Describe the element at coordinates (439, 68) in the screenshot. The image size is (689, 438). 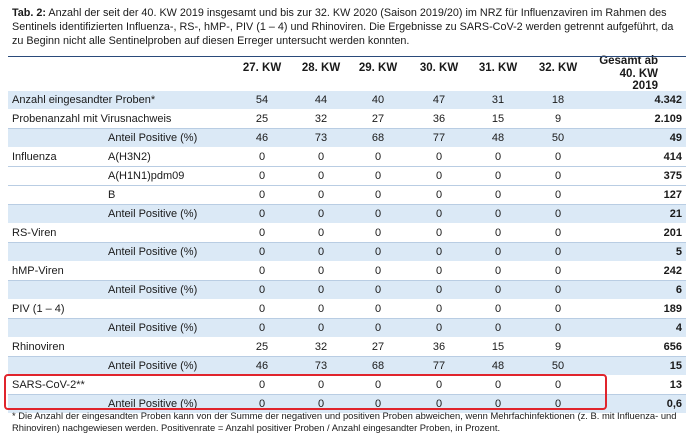
I see `column-header-4: 30. KW` at that location.